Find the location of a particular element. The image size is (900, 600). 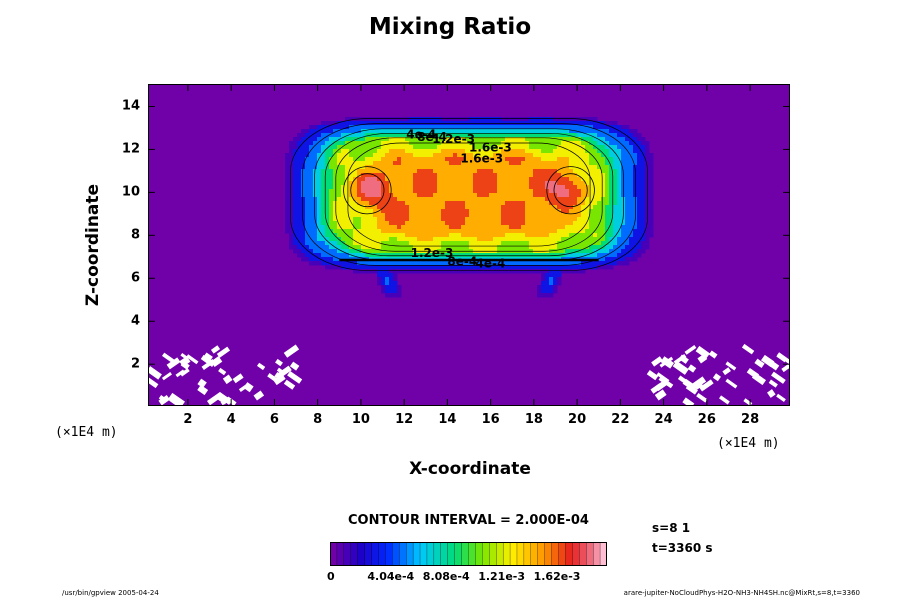

contour-line is located at coordinates (469, 194).